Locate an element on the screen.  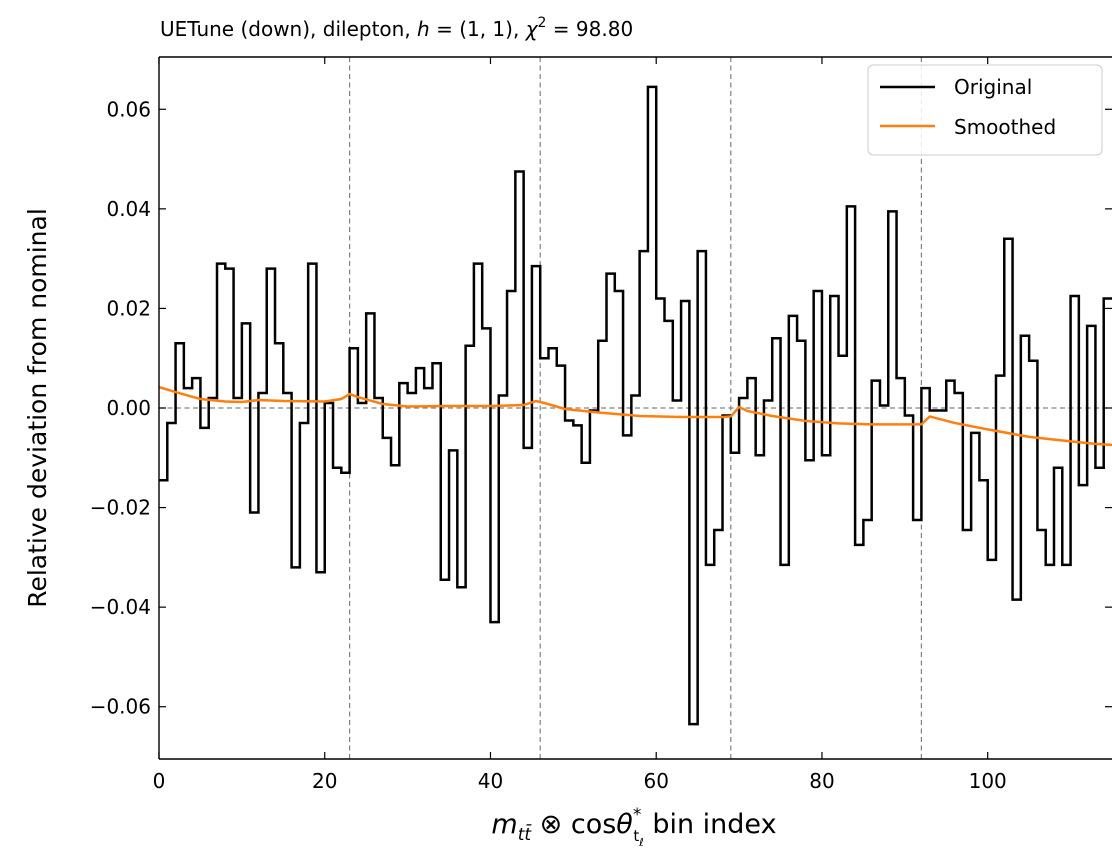
legend-label-original: Original is located at coordinates (993, 87).